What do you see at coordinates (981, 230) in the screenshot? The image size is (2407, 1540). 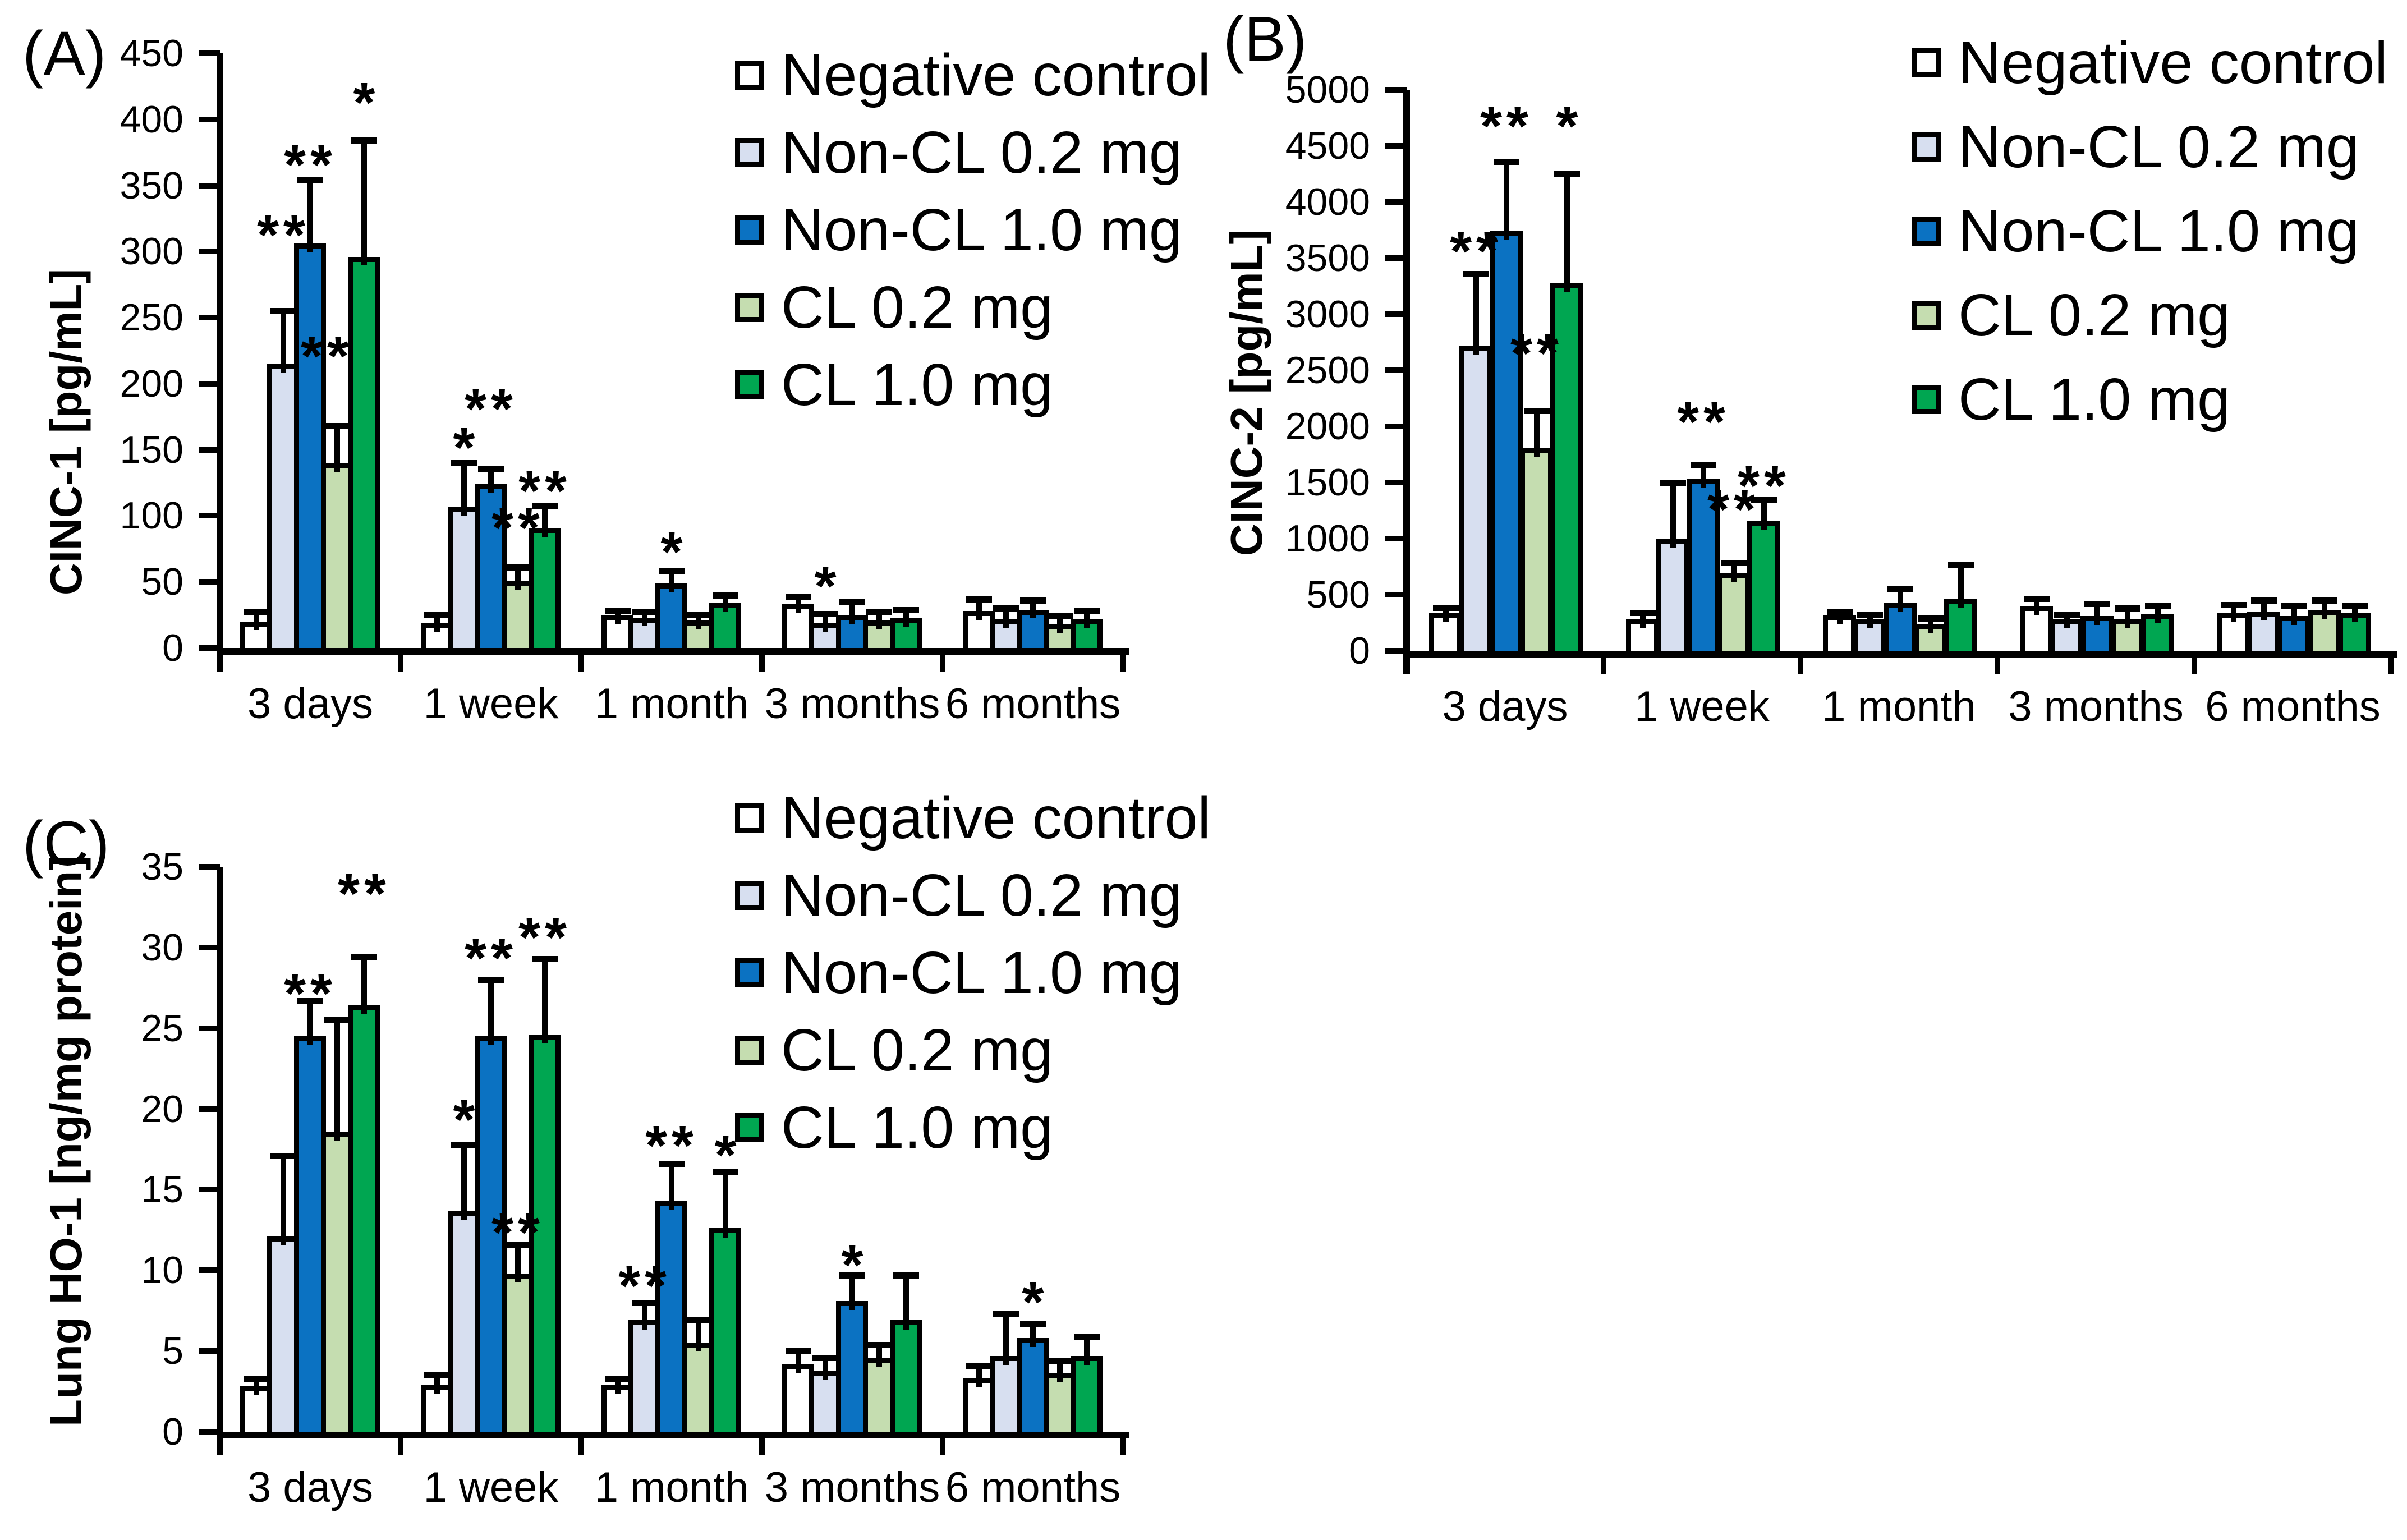 I see `legend-label: Non-CL 1.0 mg` at bounding box center [981, 230].